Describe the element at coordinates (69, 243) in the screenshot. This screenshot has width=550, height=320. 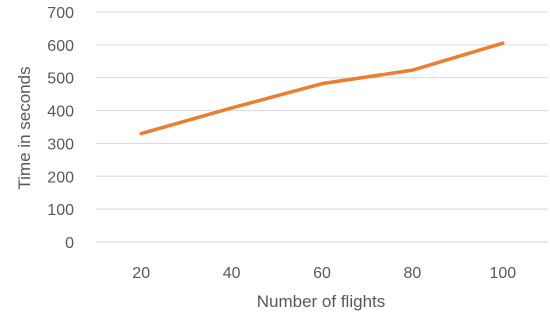
I see `y-tick-label: 0` at that location.